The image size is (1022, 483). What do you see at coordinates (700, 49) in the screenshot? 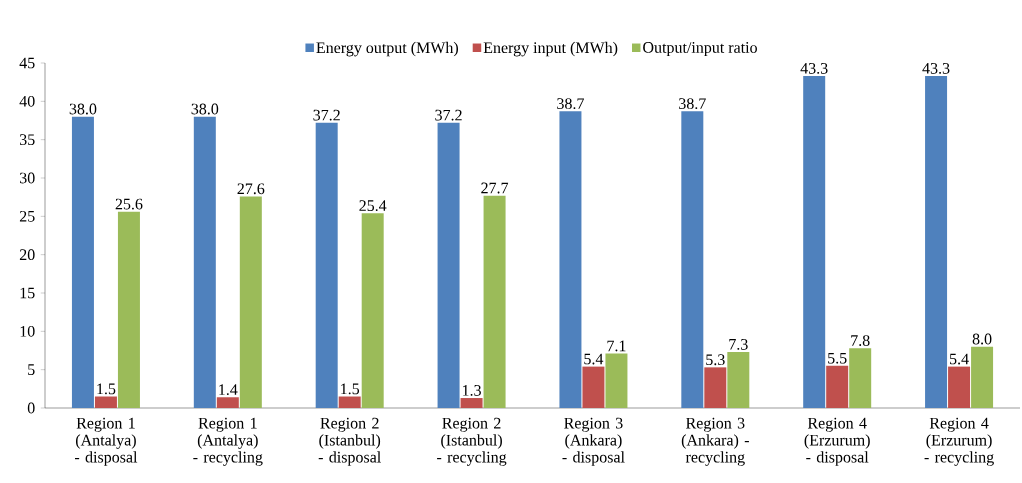
I see `legend-label: Output/input ratio` at bounding box center [700, 49].